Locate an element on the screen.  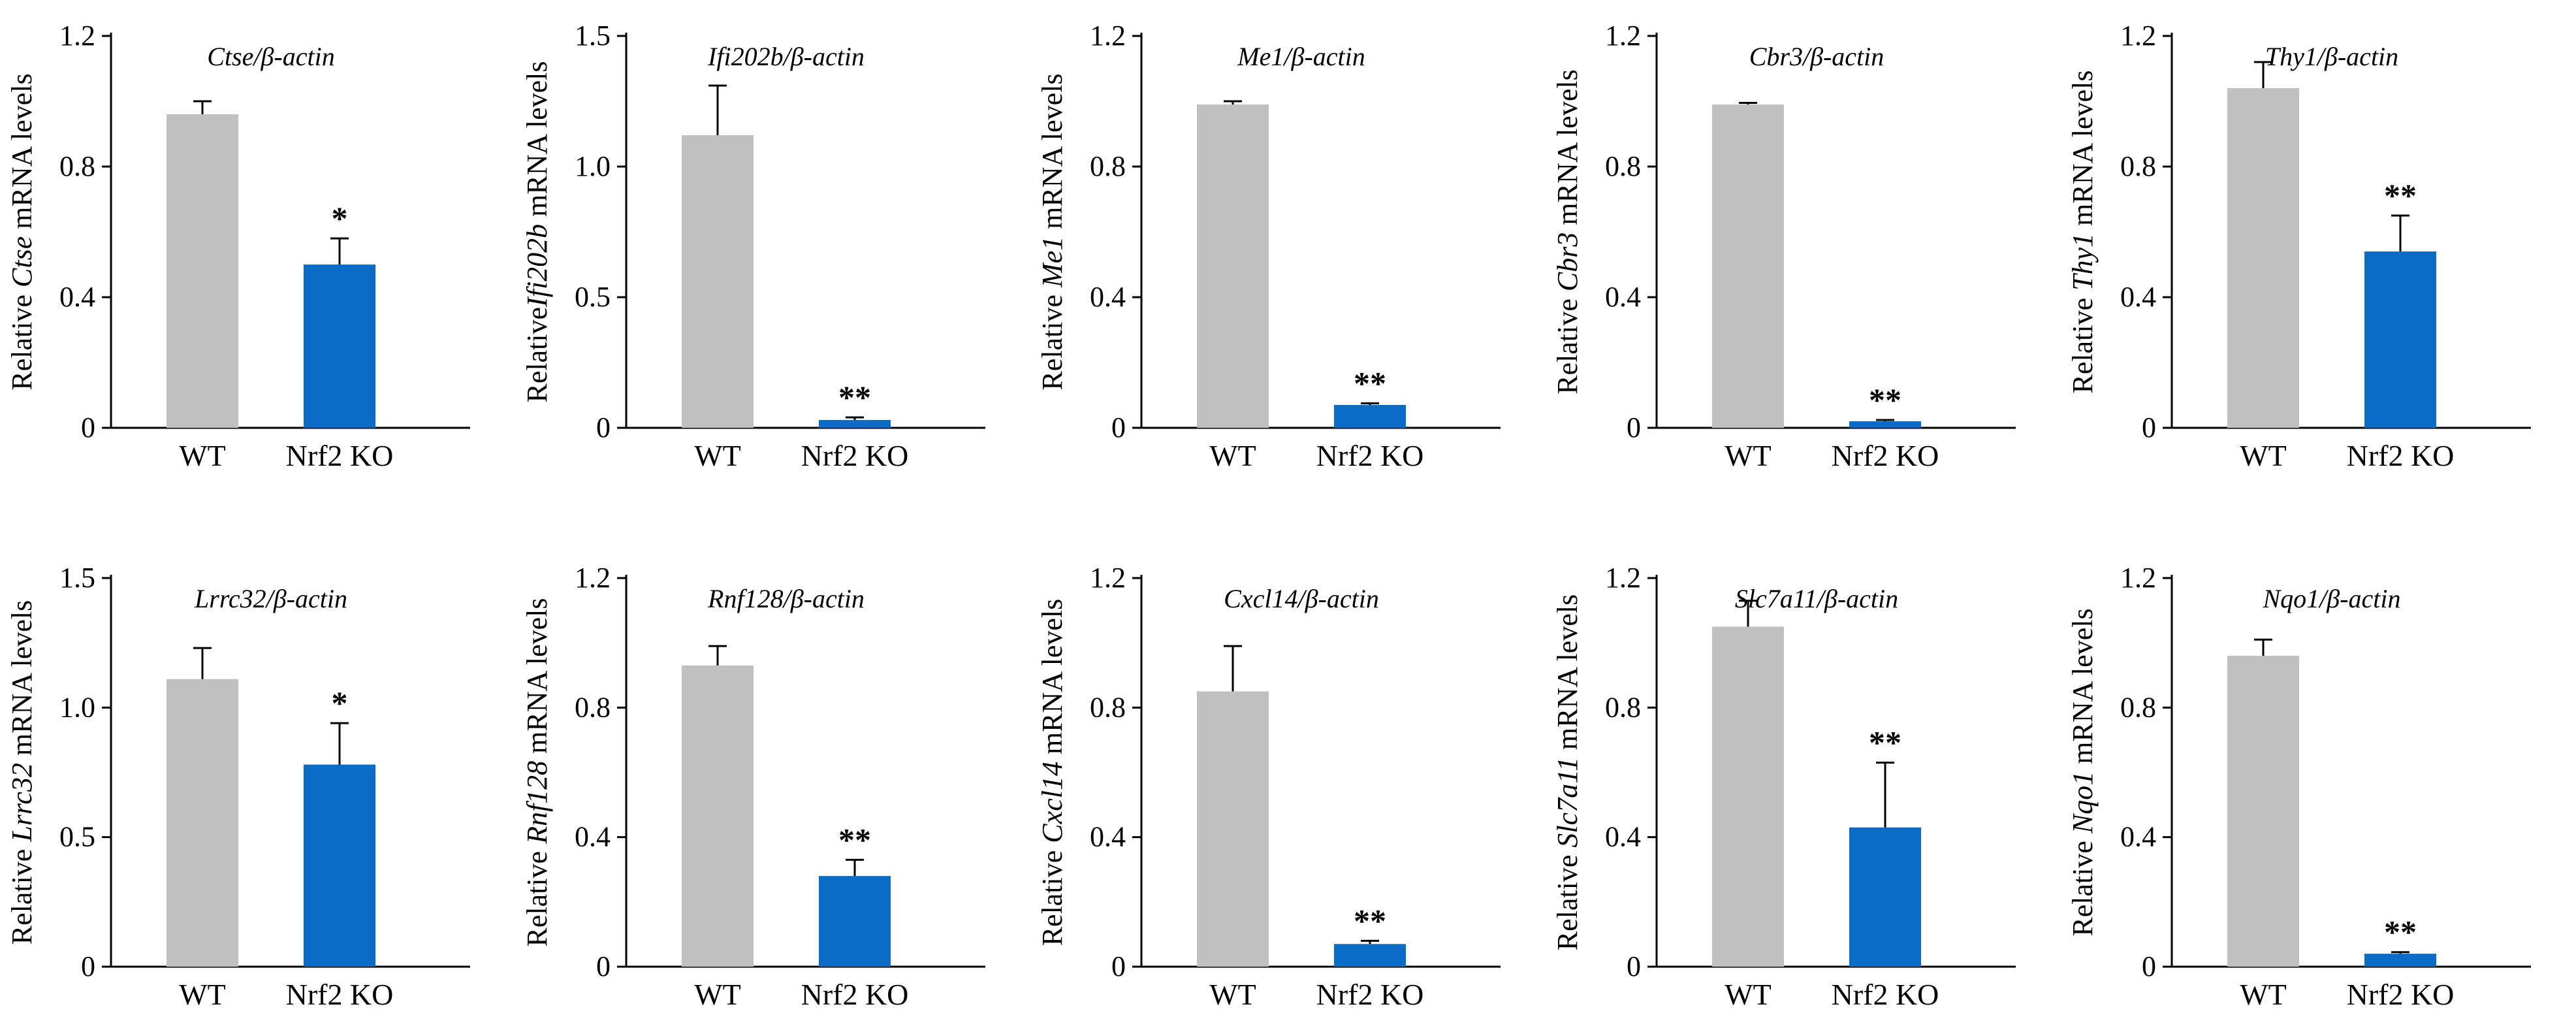
y-axis-label-gene: Nqo1 is located at coordinates (2083, 803).